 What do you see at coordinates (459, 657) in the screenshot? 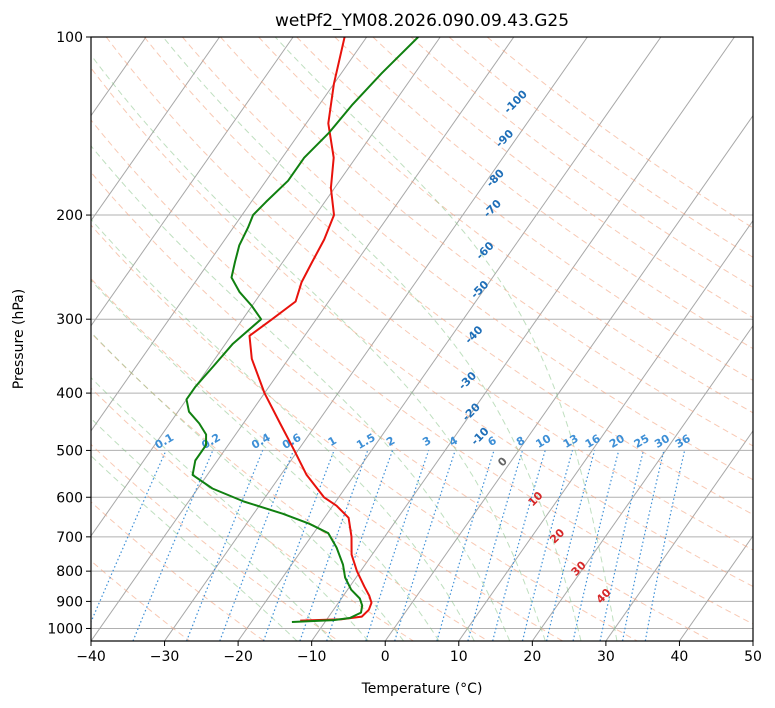
I see `x-tick-label: 10` at bounding box center [459, 657].